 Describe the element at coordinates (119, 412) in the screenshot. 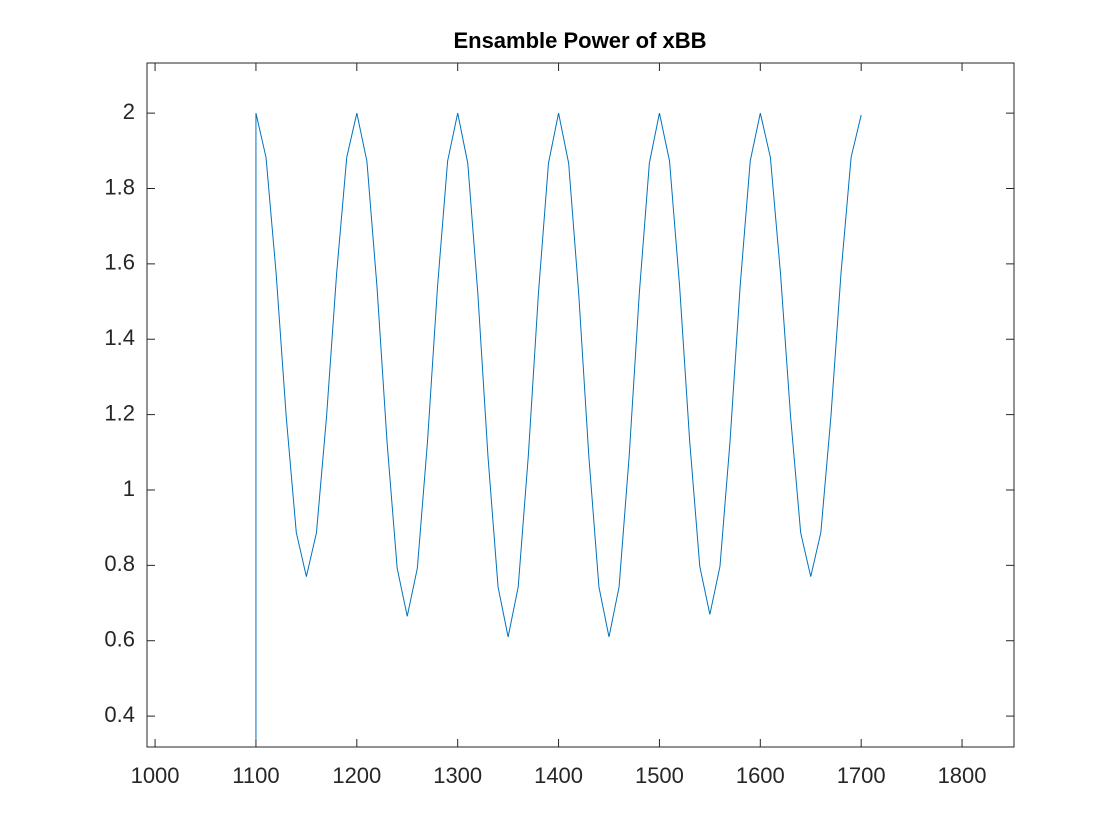

I see `y-tick-label: 1.2` at that location.